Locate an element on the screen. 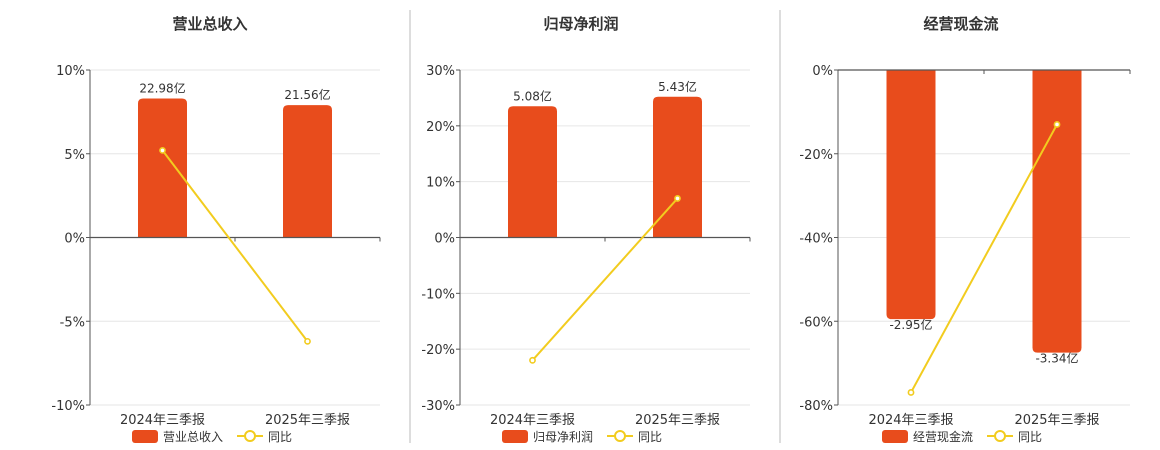 The height and width of the screenshot is (450, 1160). legend: 归母净利润 同比 is located at coordinates (582, 437).